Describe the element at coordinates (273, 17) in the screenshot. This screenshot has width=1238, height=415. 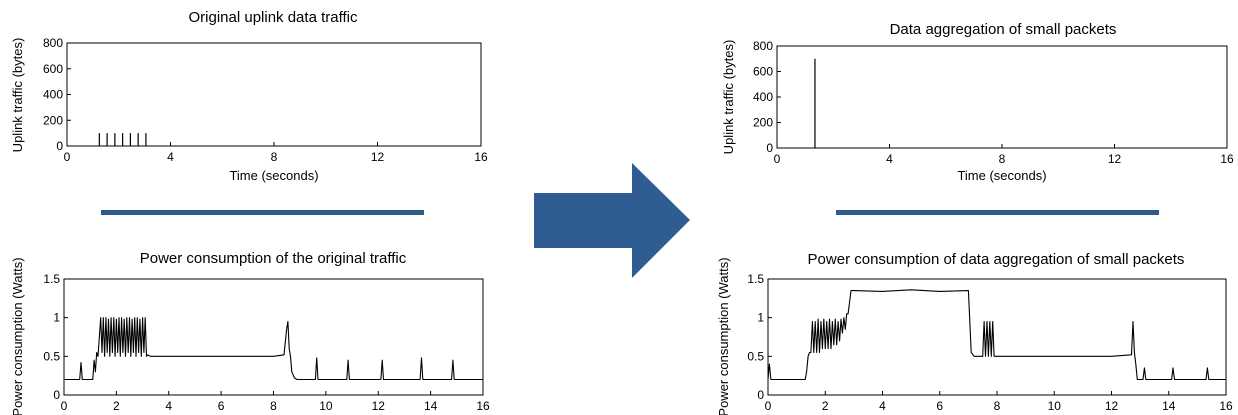
I see `chart-title: Original uplink data traffic` at that location.